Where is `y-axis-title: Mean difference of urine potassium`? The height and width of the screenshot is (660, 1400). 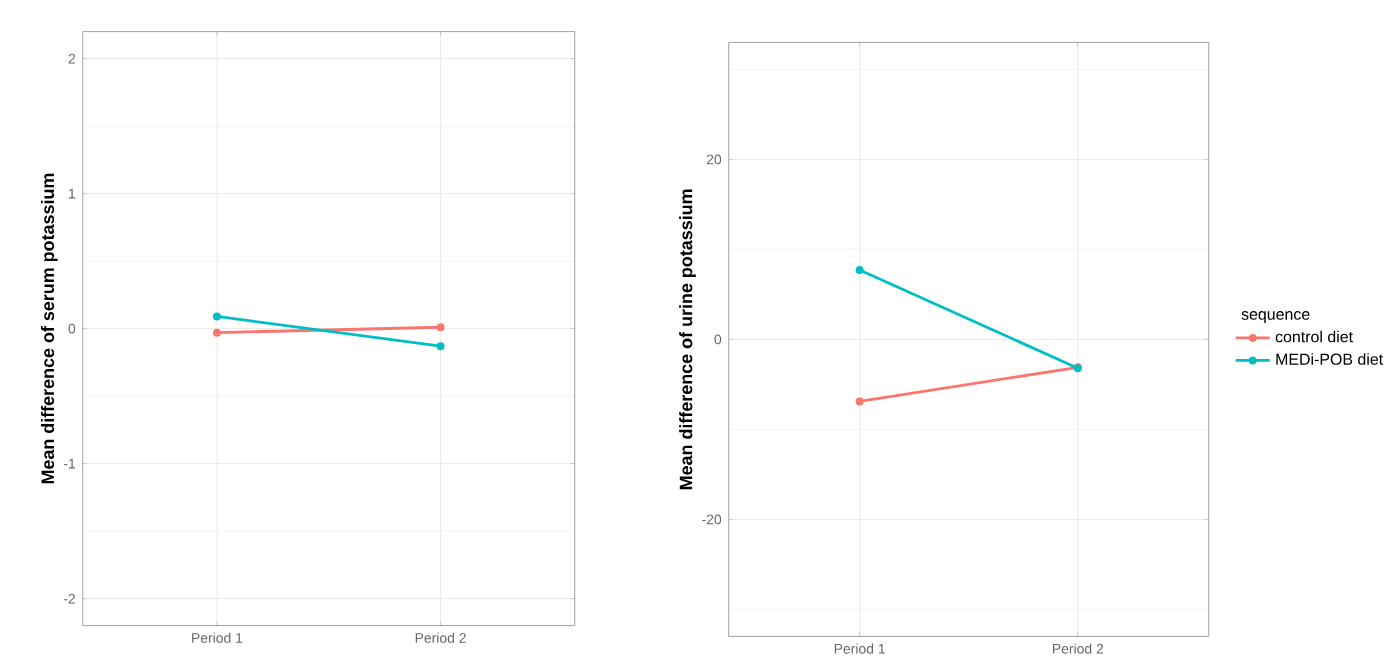 y-axis-title: Mean difference of urine potassium is located at coordinates (687, 339).